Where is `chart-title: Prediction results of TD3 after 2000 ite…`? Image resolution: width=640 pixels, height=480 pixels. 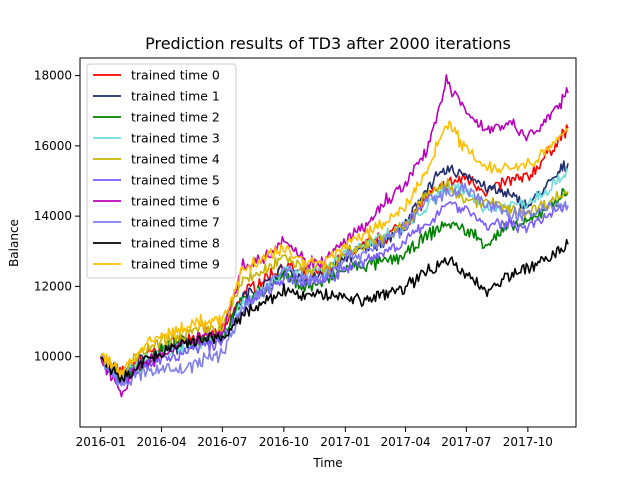 chart-title: Prediction results of TD3 after 2000 ite… is located at coordinates (328, 43).